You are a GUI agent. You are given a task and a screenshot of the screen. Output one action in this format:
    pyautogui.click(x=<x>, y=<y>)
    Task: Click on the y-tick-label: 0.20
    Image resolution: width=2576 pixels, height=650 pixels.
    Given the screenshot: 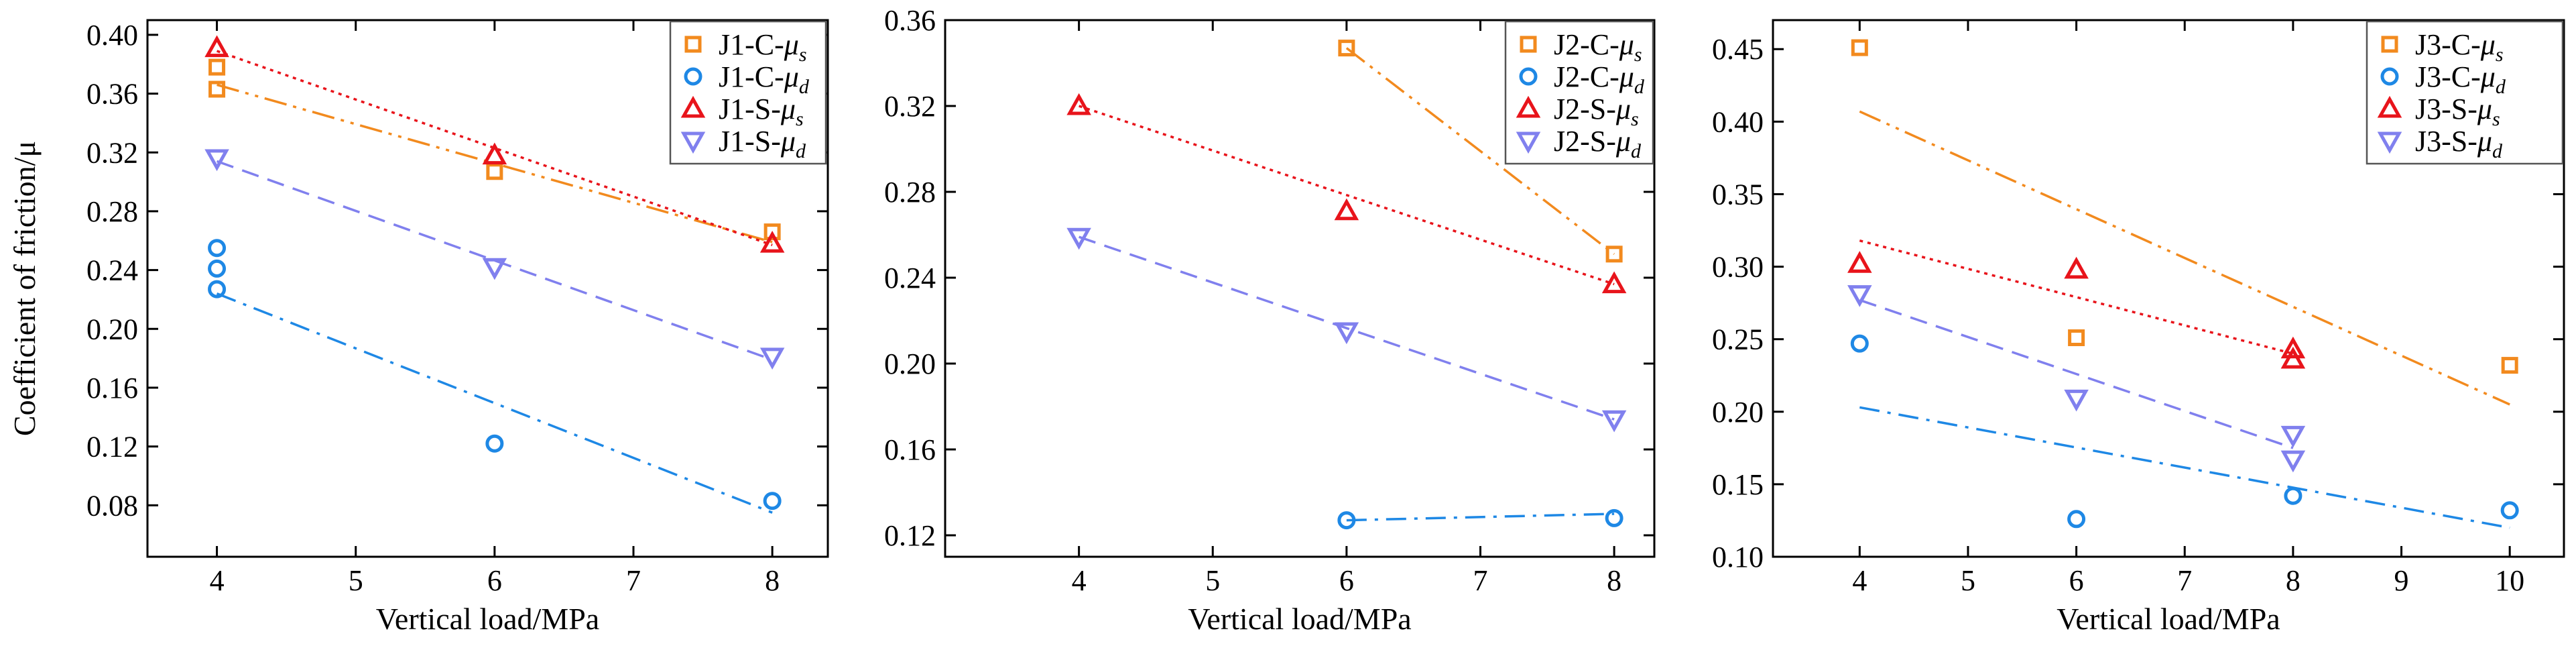 What is the action you would take?
    pyautogui.click(x=112, y=329)
    